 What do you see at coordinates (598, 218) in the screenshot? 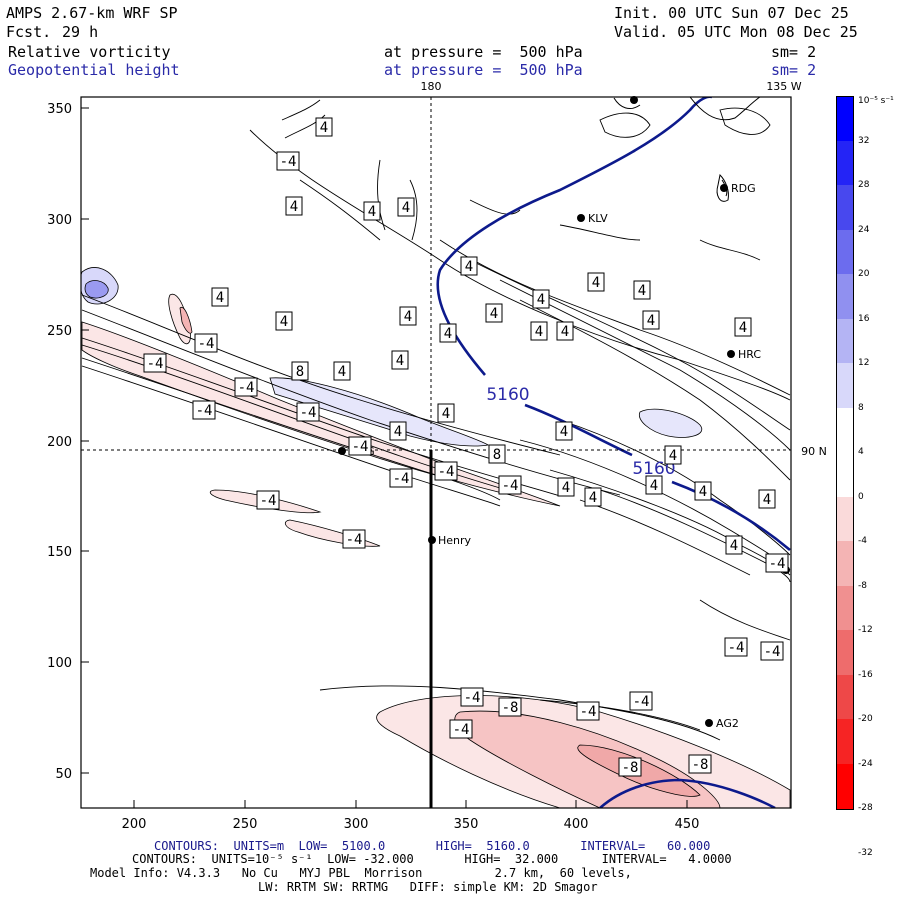
I see `station-label: KLV` at bounding box center [598, 218].